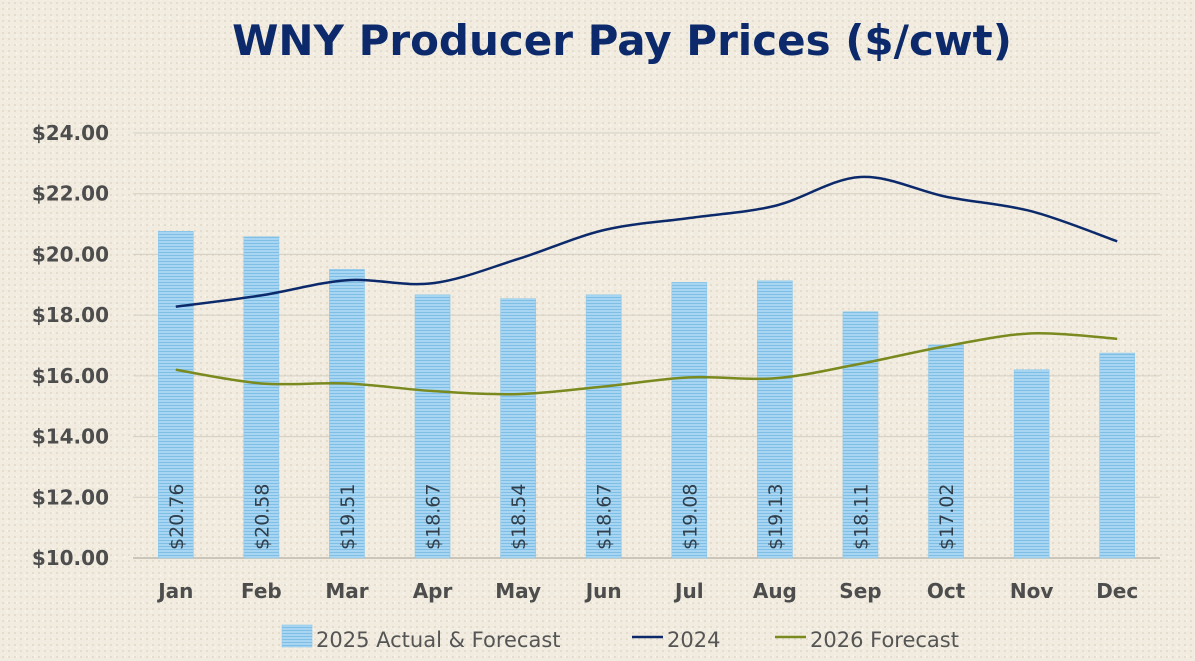 Image resolution: width=1195 pixels, height=661 pixels. What do you see at coordinates (438, 640) in the screenshot?
I see `legend-label: 2025 Actual & Forecast` at bounding box center [438, 640].